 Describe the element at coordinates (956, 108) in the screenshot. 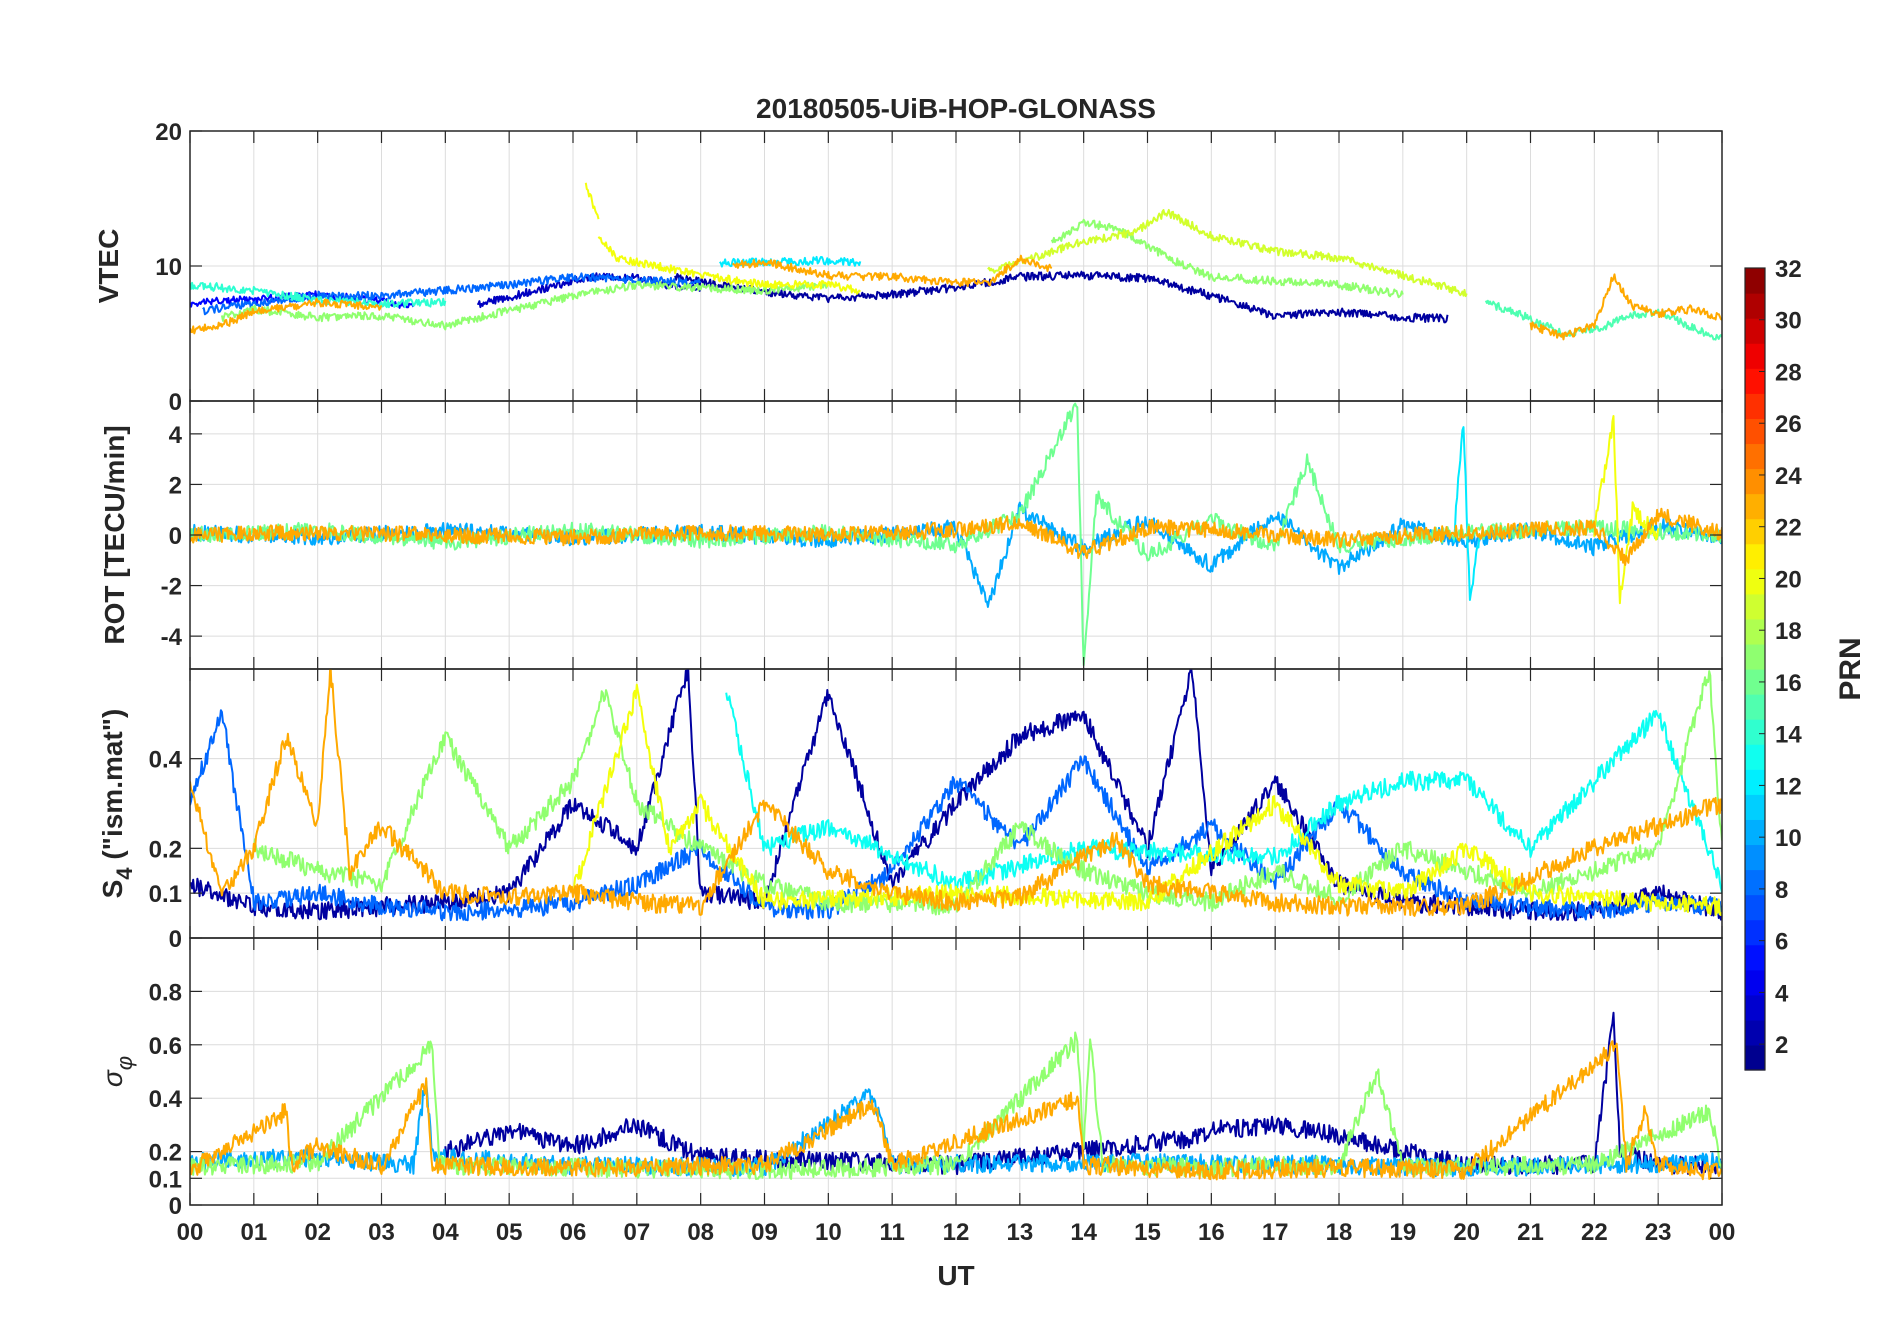

I see `chart-title: 20180505-UiB-HOP-GLONASS` at that location.